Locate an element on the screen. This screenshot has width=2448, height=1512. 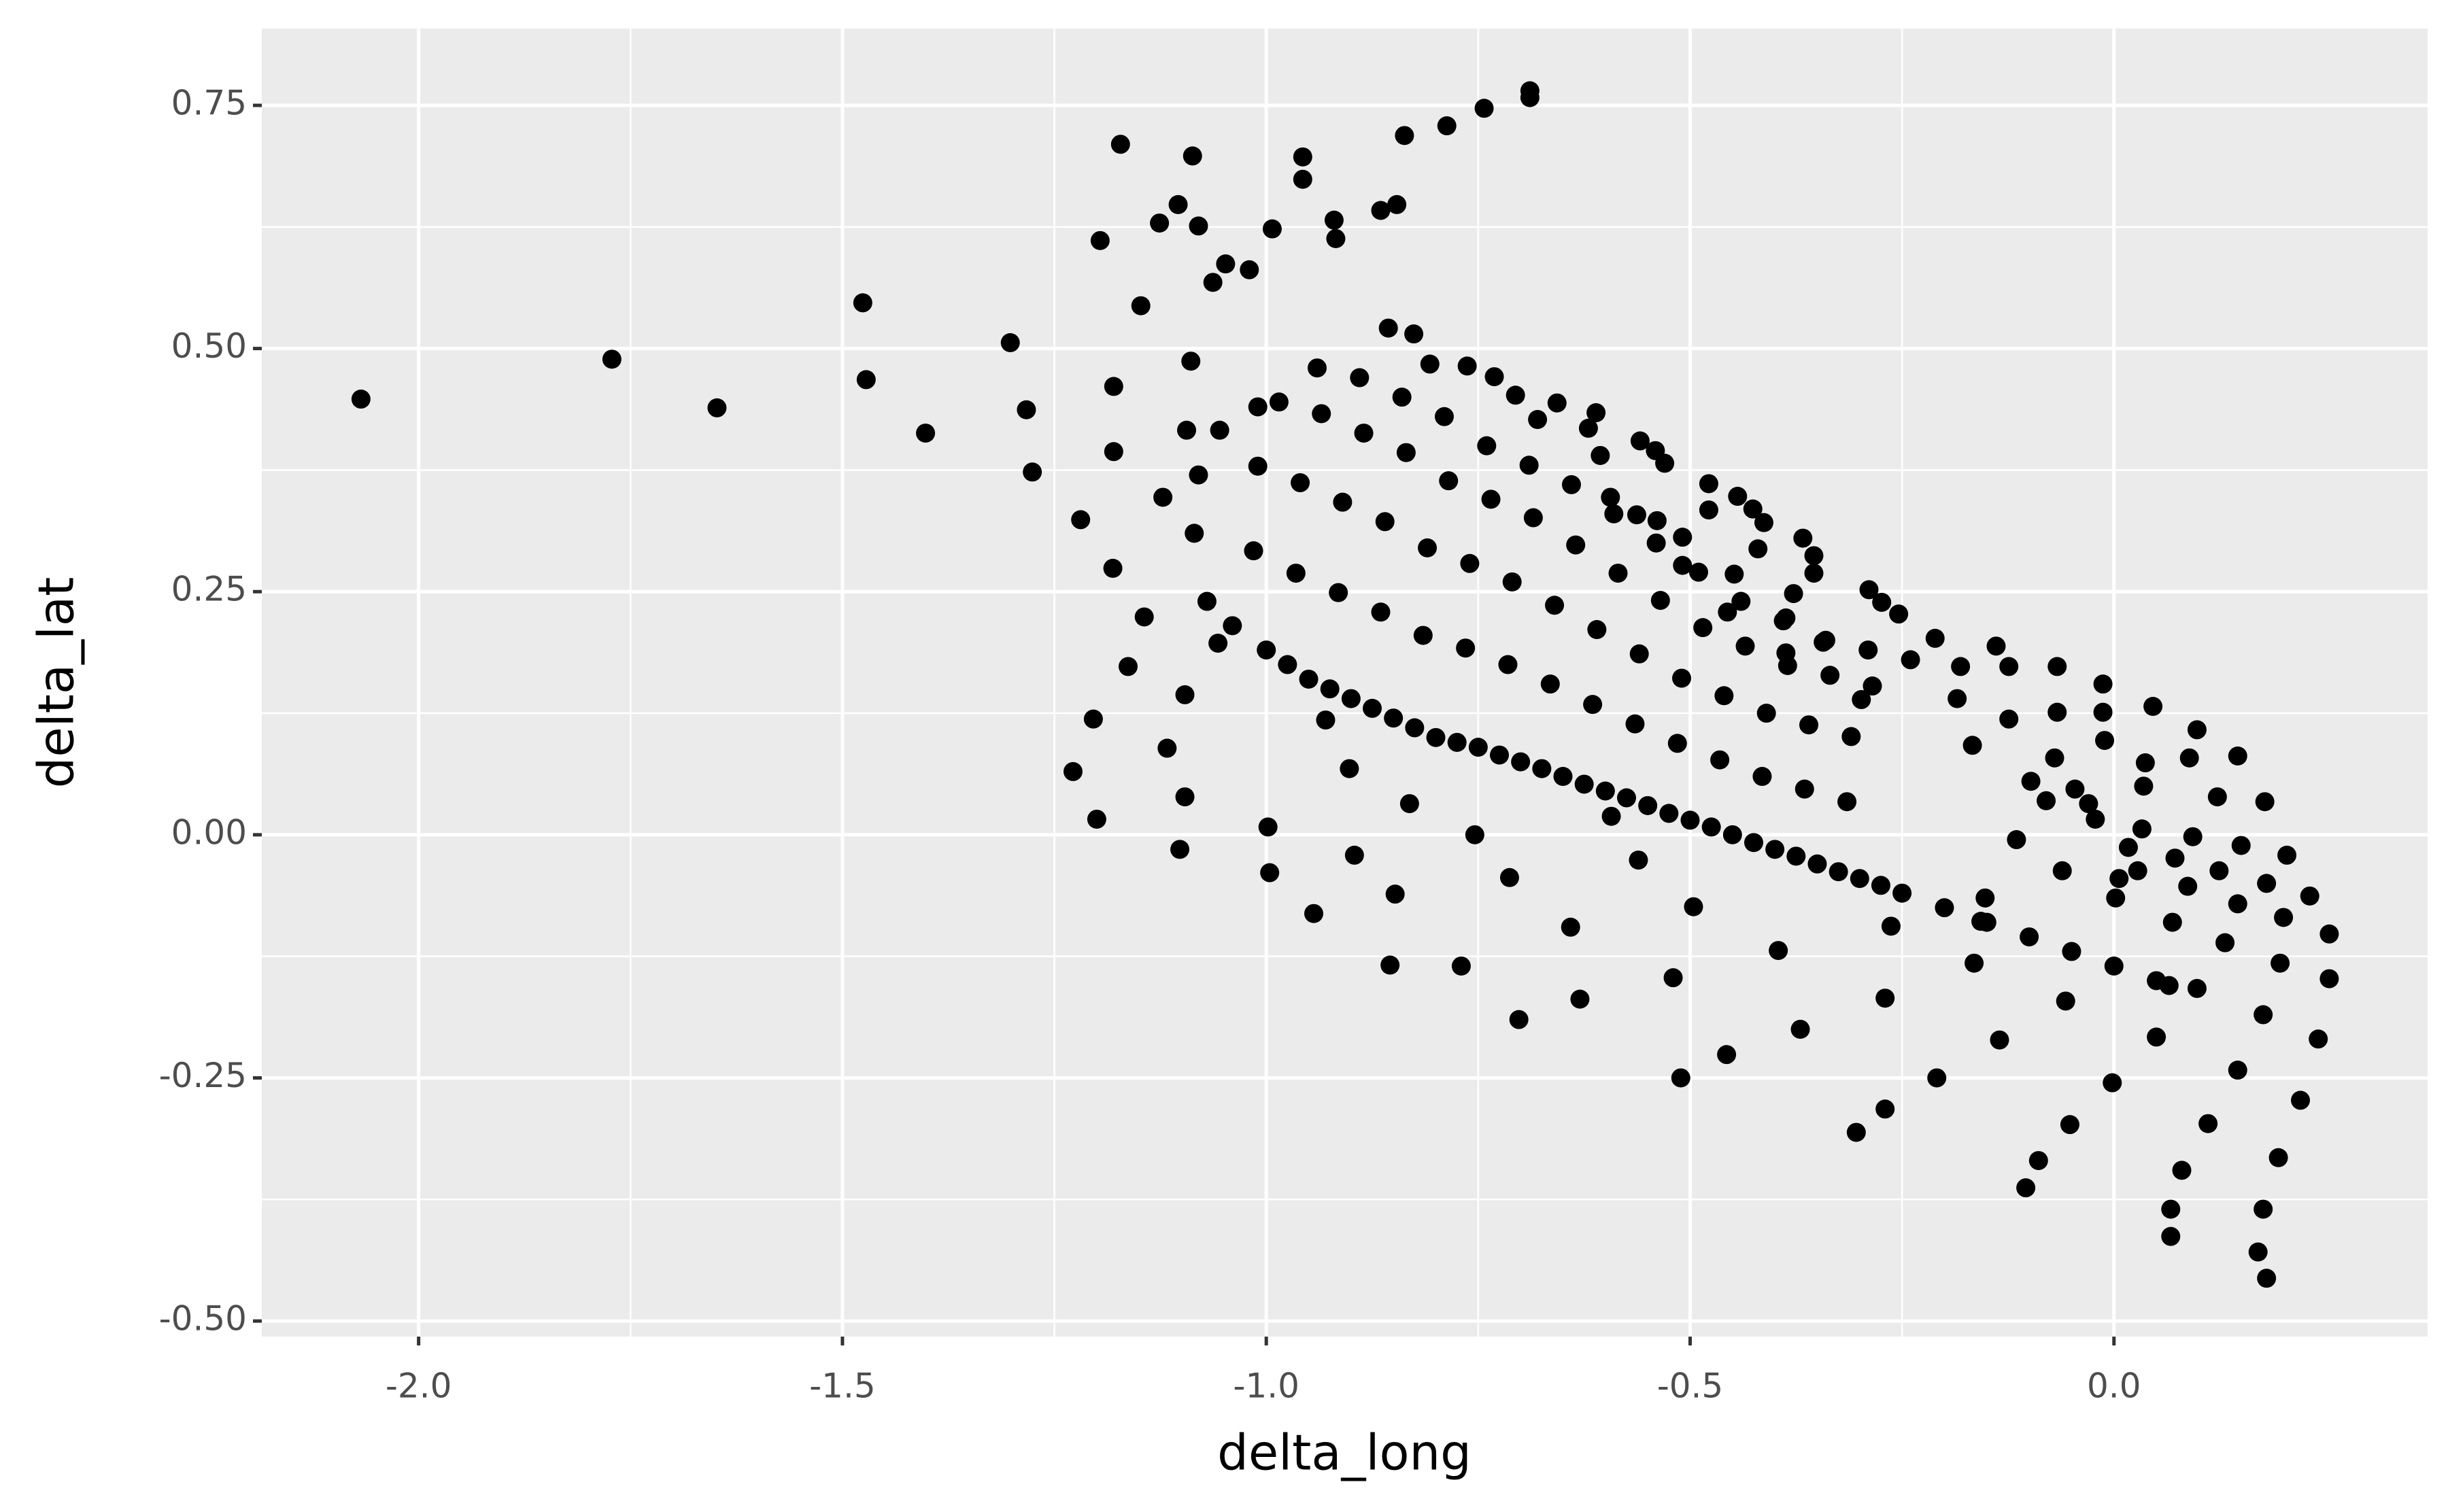
x-axis-title: delta_long is located at coordinates (1345, 1453).